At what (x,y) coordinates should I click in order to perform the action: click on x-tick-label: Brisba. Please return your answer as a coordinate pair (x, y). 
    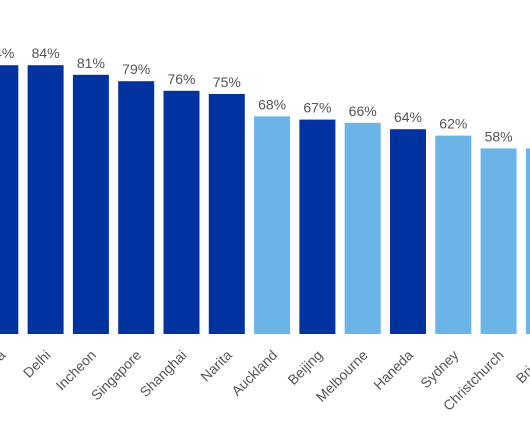
    Looking at the image, I should click on (521, 367).